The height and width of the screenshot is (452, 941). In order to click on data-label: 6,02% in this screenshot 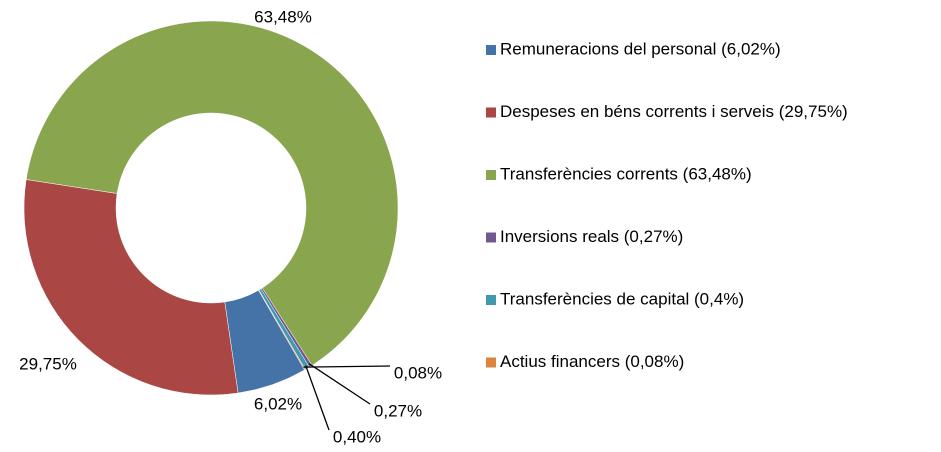, I will do `click(278, 403)`.